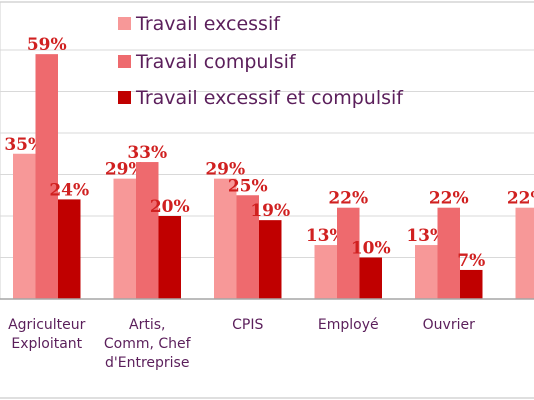 This screenshot has width=534, height=400. I want to click on category-label: d'Entreprise, so click(147, 363).